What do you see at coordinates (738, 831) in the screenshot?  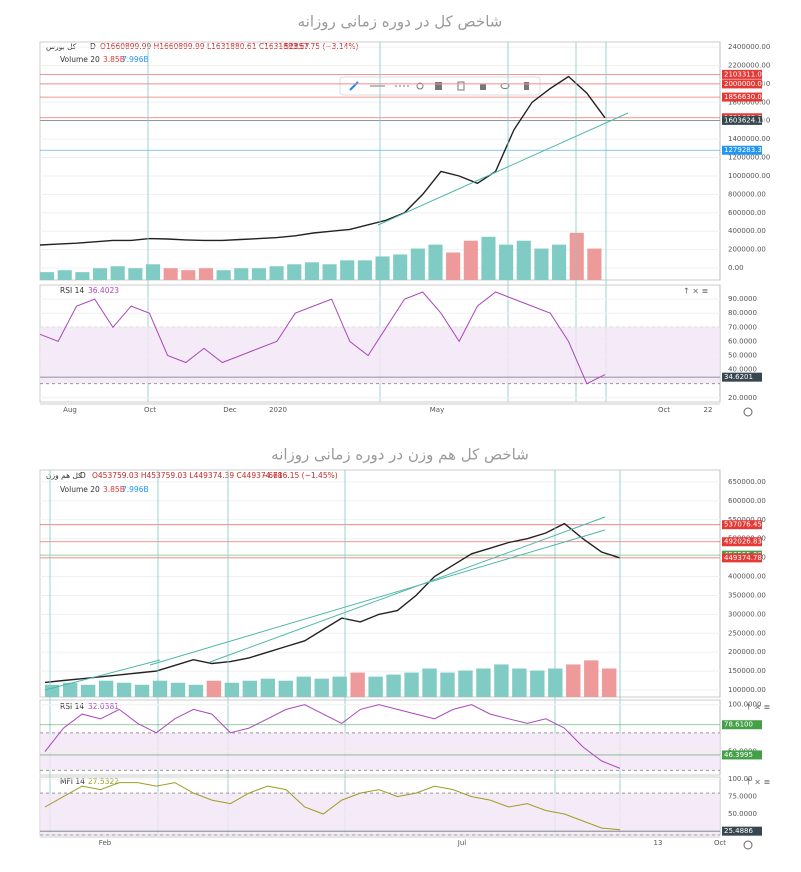 I see `price-label: 25.4886` at bounding box center [738, 831].